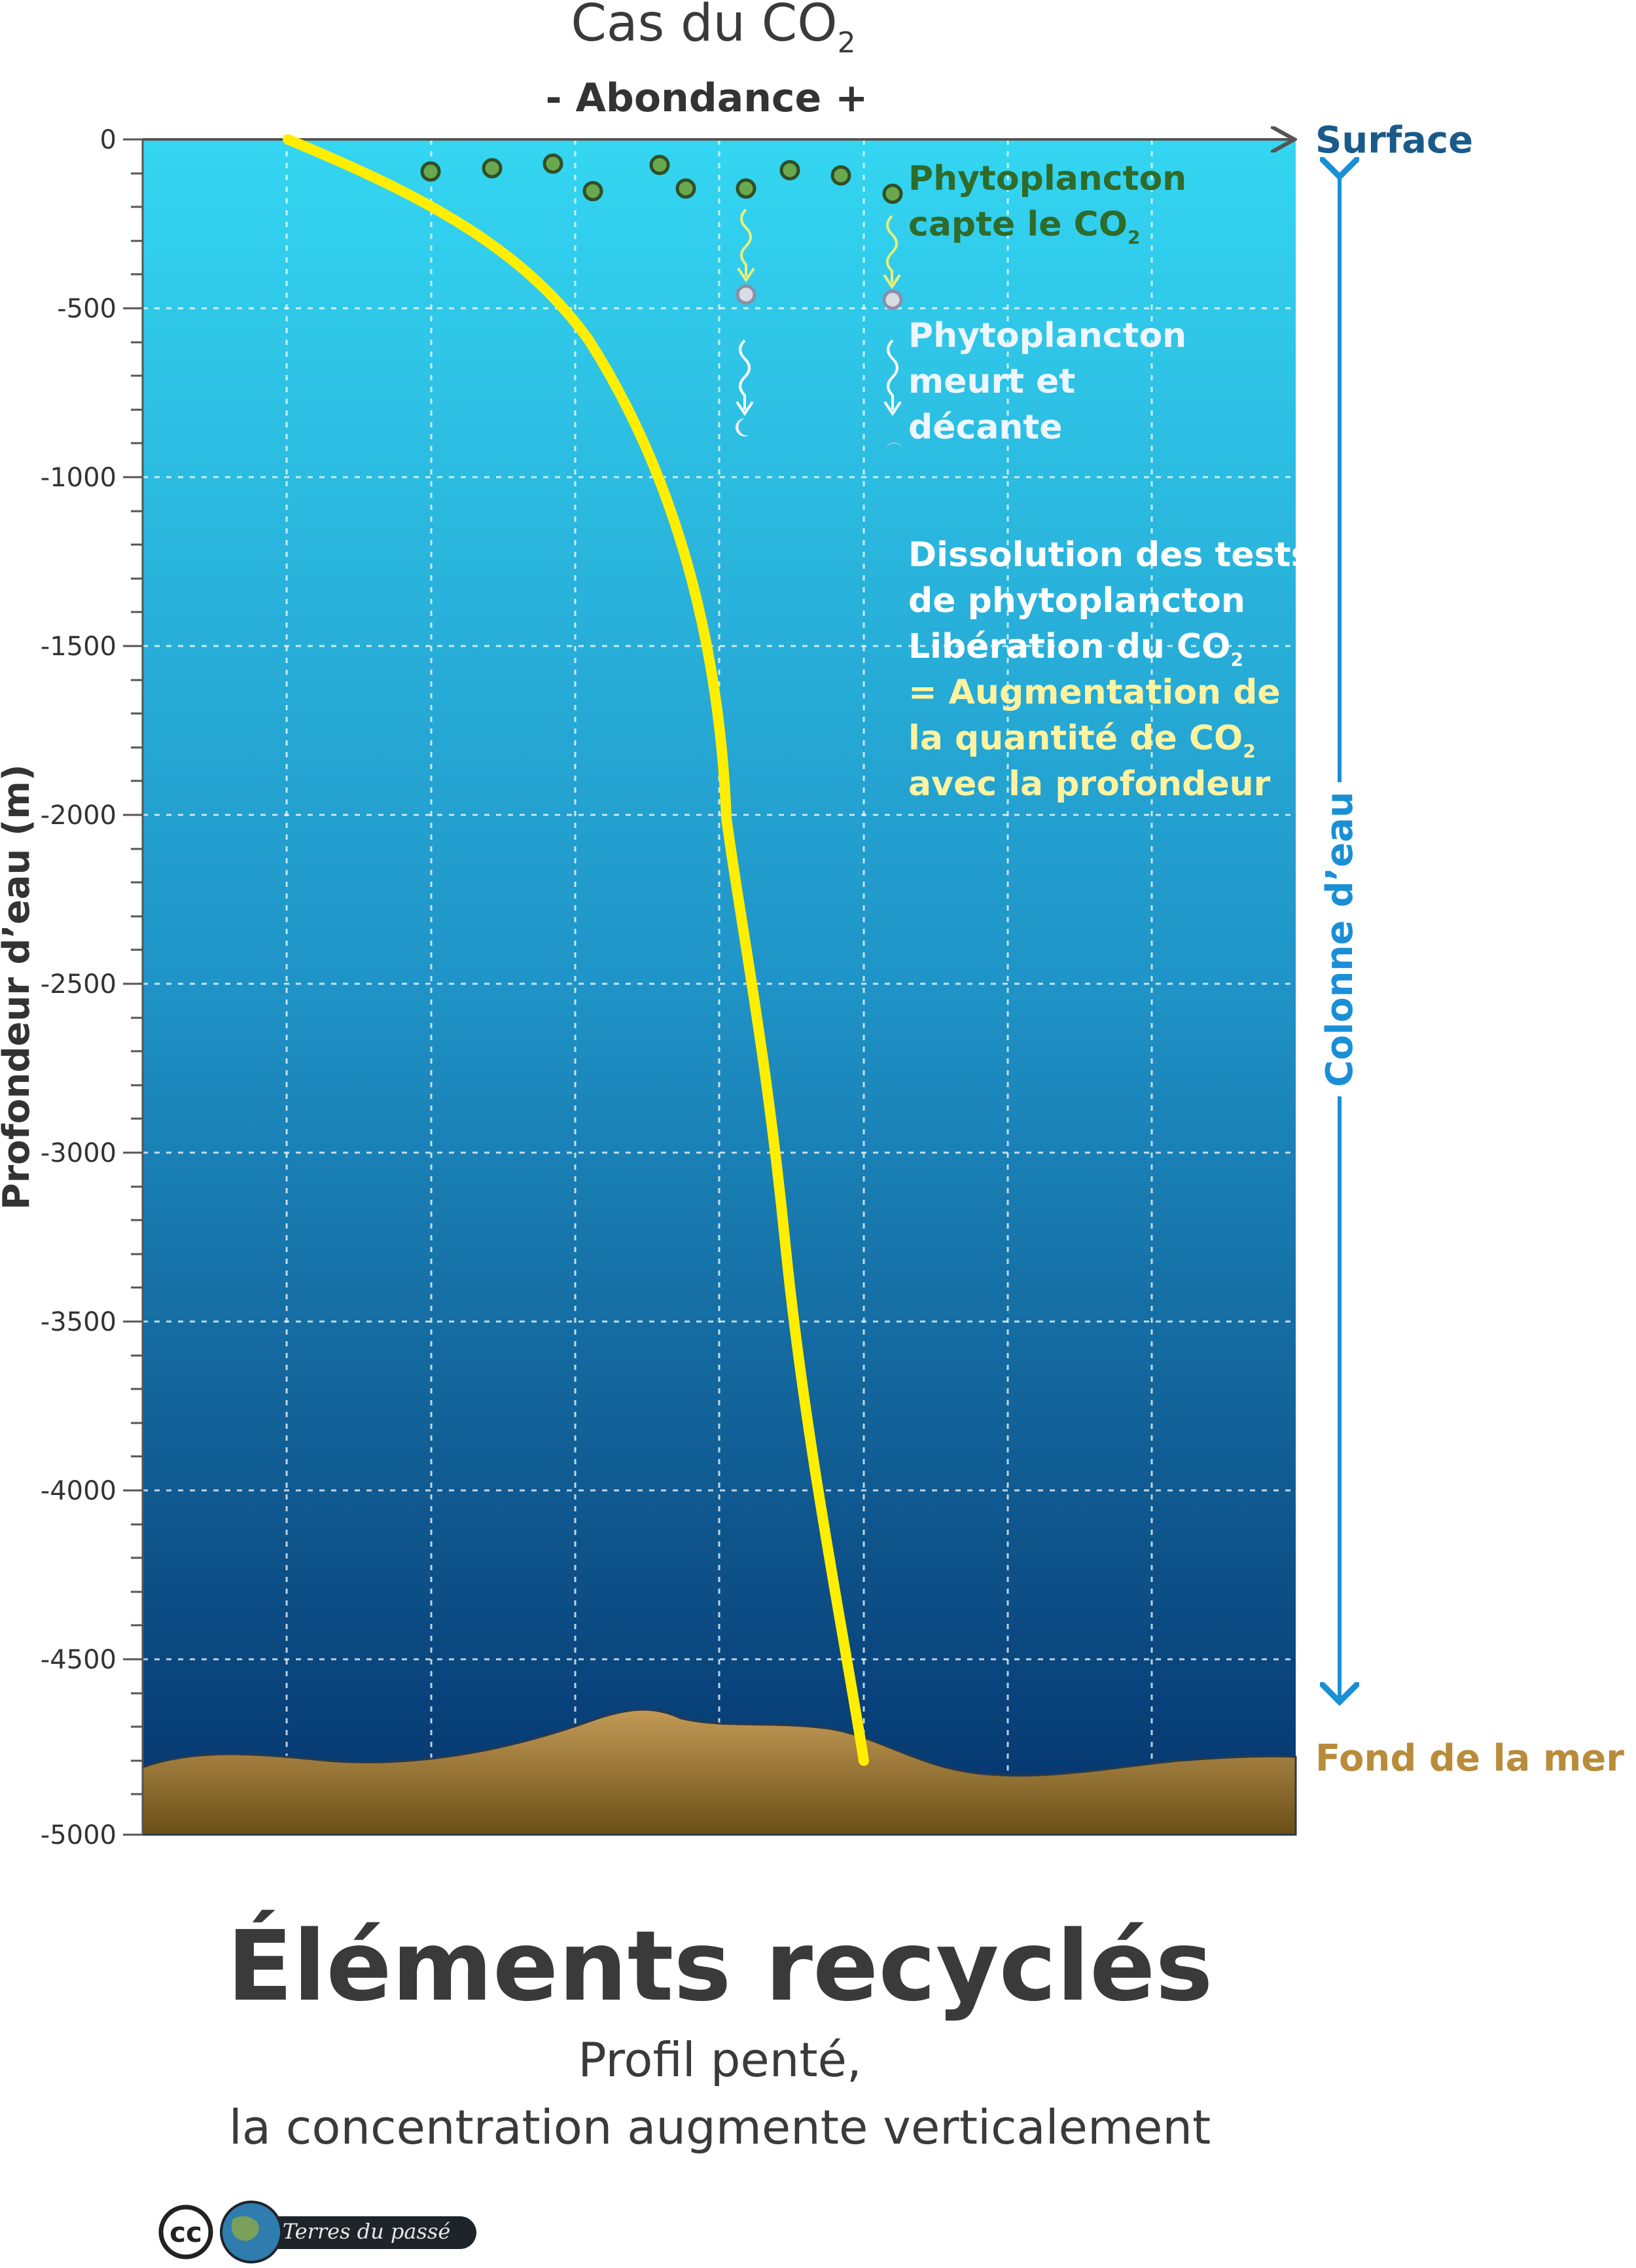 The height and width of the screenshot is (2268, 1636). What do you see at coordinates (367, 2231) in the screenshot?
I see `brand-name: Terres du passé` at bounding box center [367, 2231].